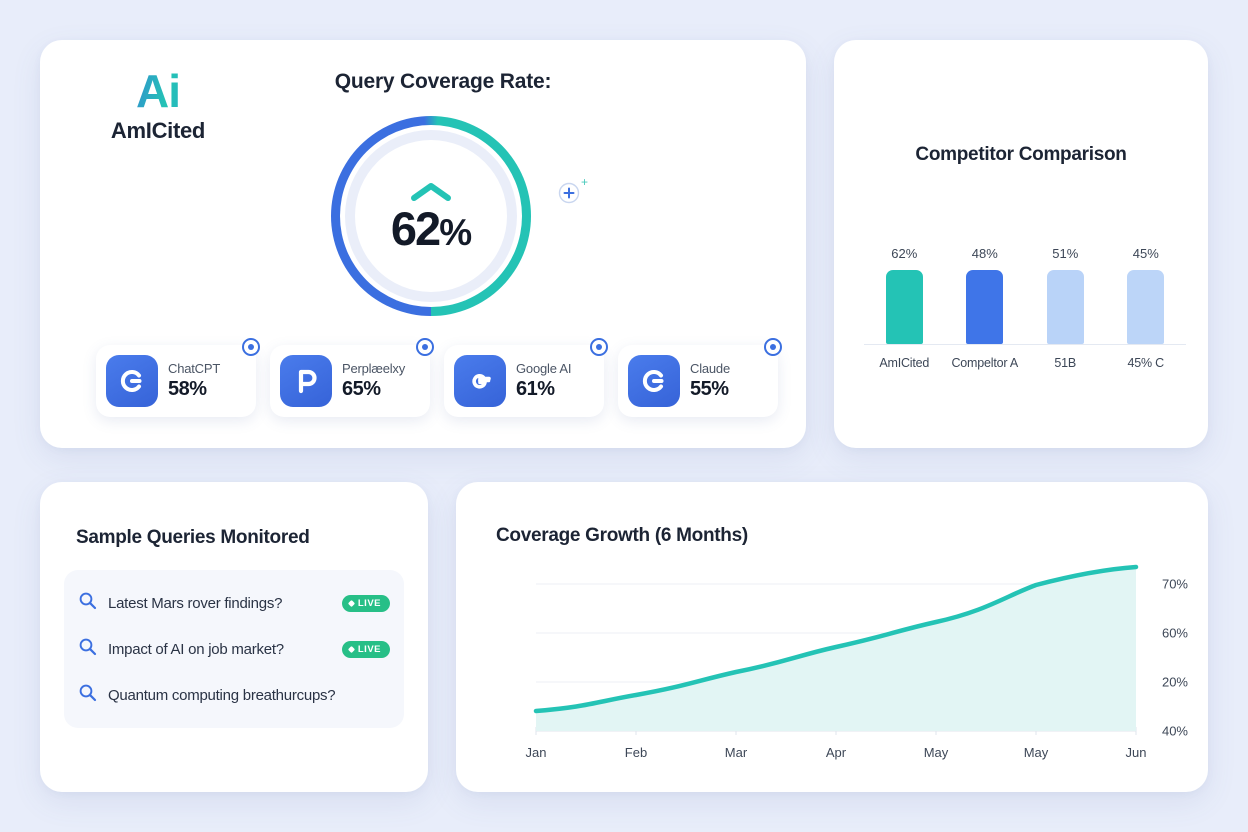  Describe the element at coordinates (439, 377) in the screenshot. I see `platform-list: ChatCPT 58% Perplæelxy` at that location.